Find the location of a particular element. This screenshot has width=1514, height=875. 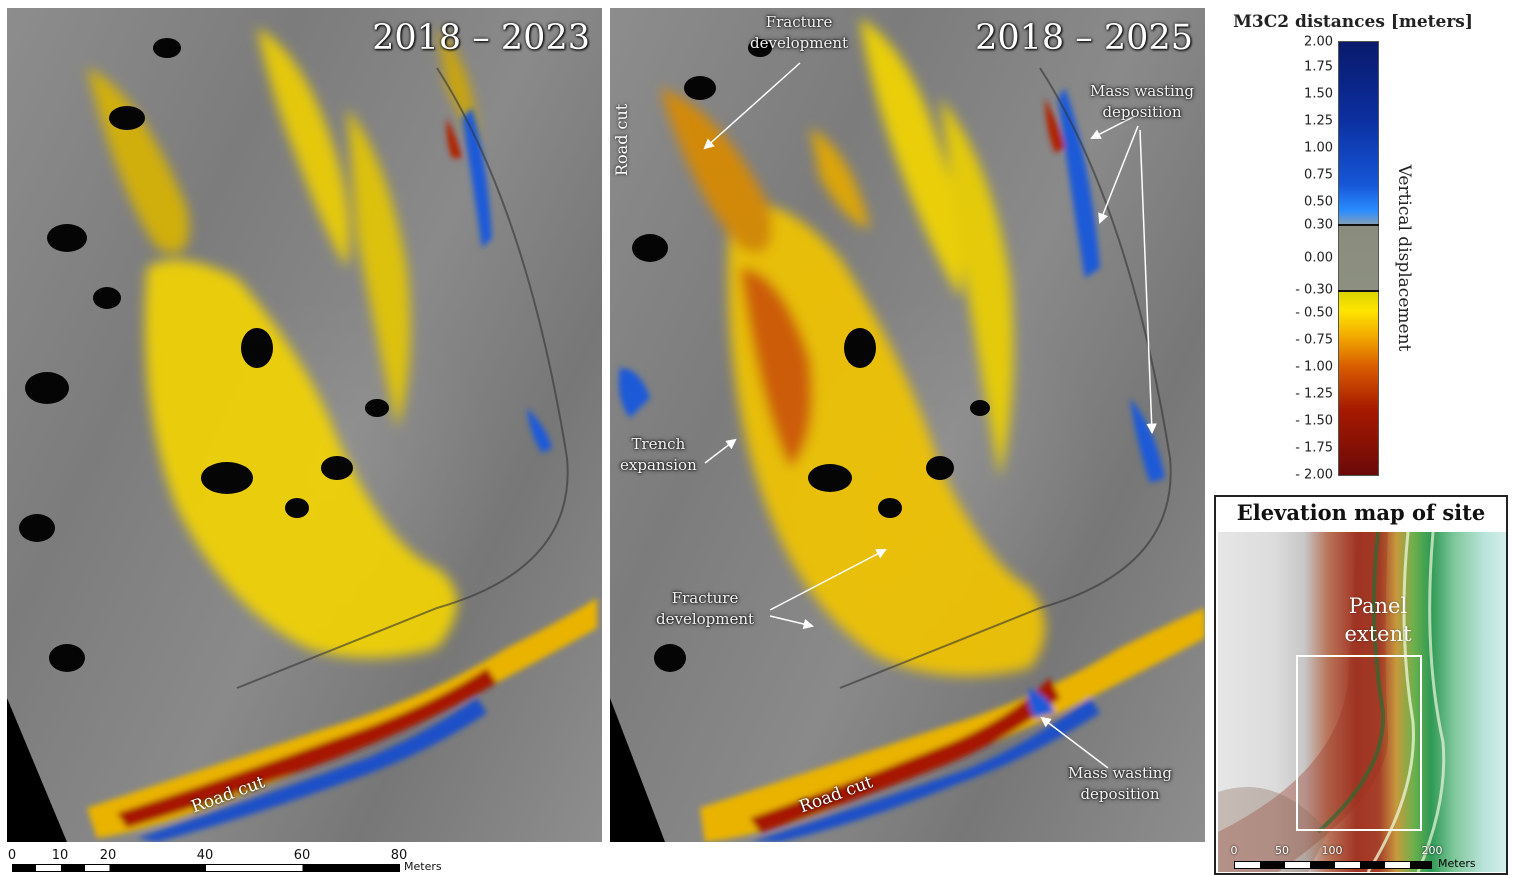

colorbar-tick: 1.50 is located at coordinates (1318, 94).